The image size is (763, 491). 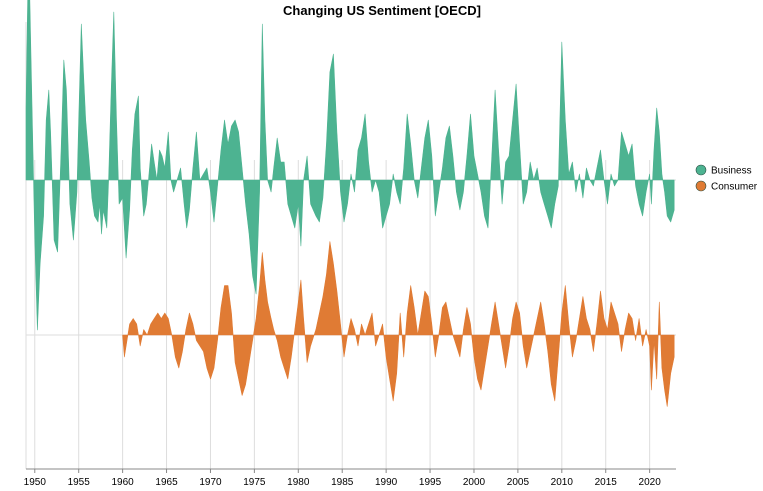 What do you see at coordinates (726, 178) in the screenshot?
I see `legend: Business Consumer` at bounding box center [726, 178].